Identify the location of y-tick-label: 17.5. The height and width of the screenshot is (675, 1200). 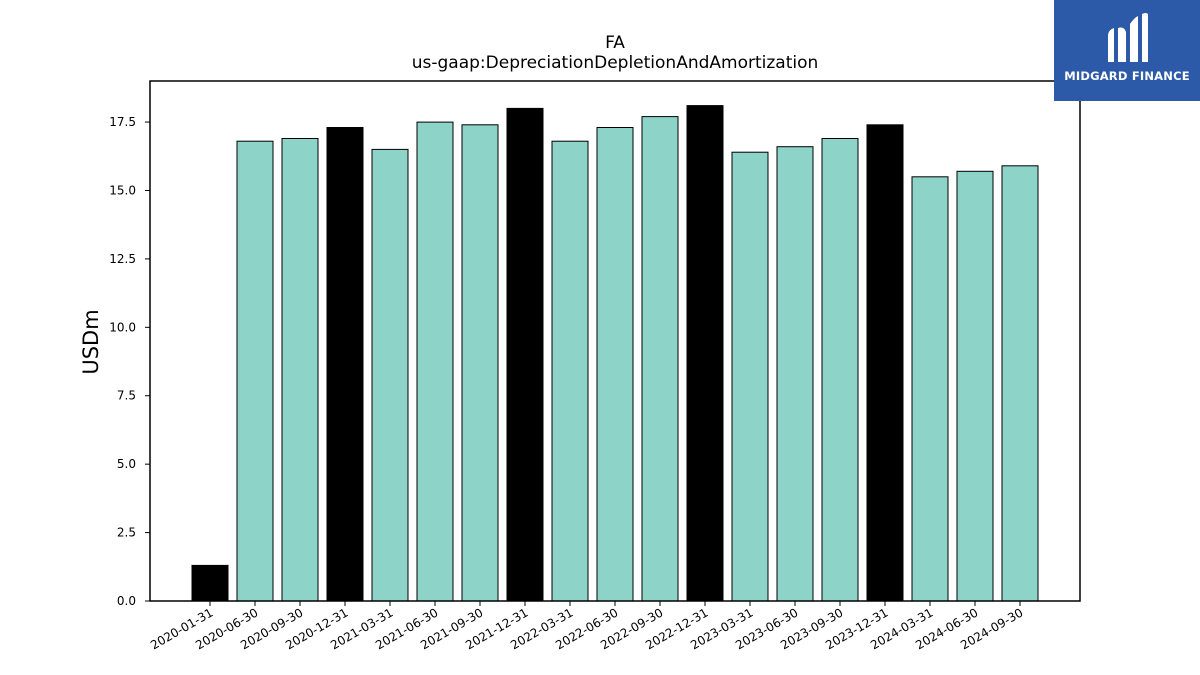
(122, 122).